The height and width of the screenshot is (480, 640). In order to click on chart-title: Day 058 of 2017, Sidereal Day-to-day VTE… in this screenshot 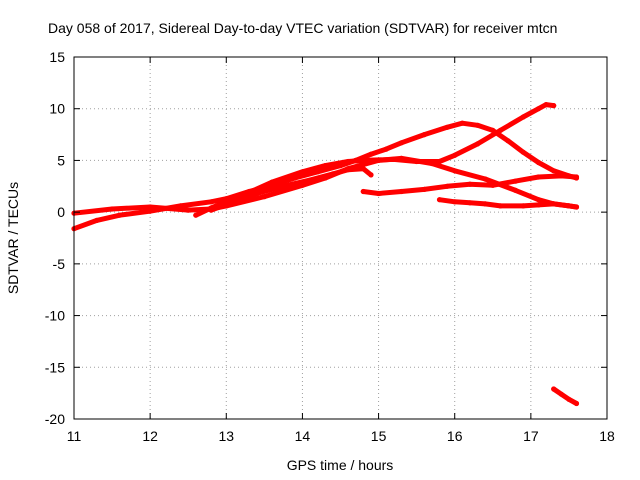, I will do `click(302, 28)`.